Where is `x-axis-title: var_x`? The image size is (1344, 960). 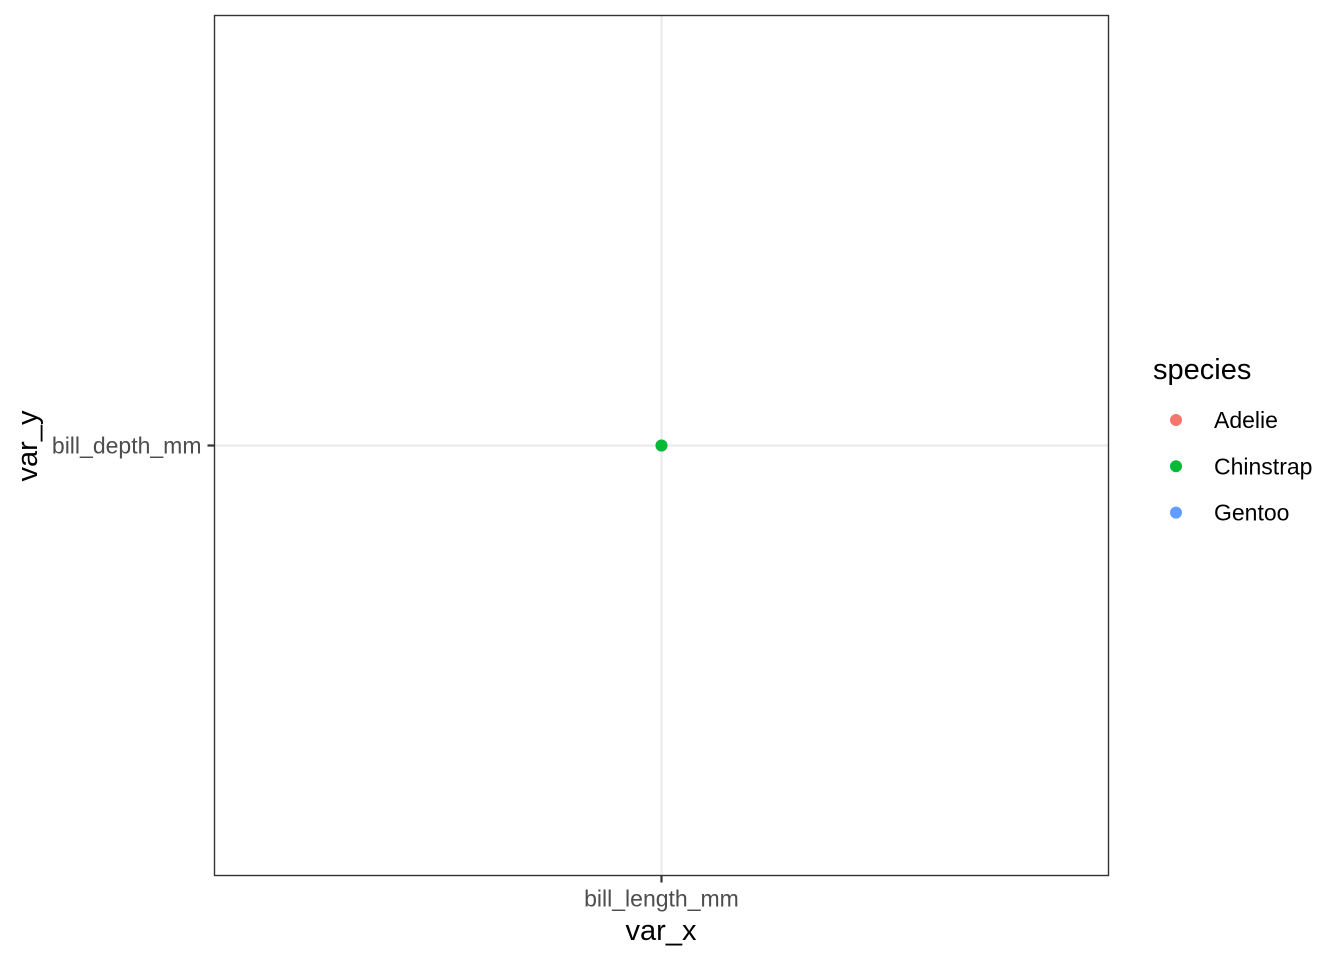 x-axis-title: var_x is located at coordinates (661, 931).